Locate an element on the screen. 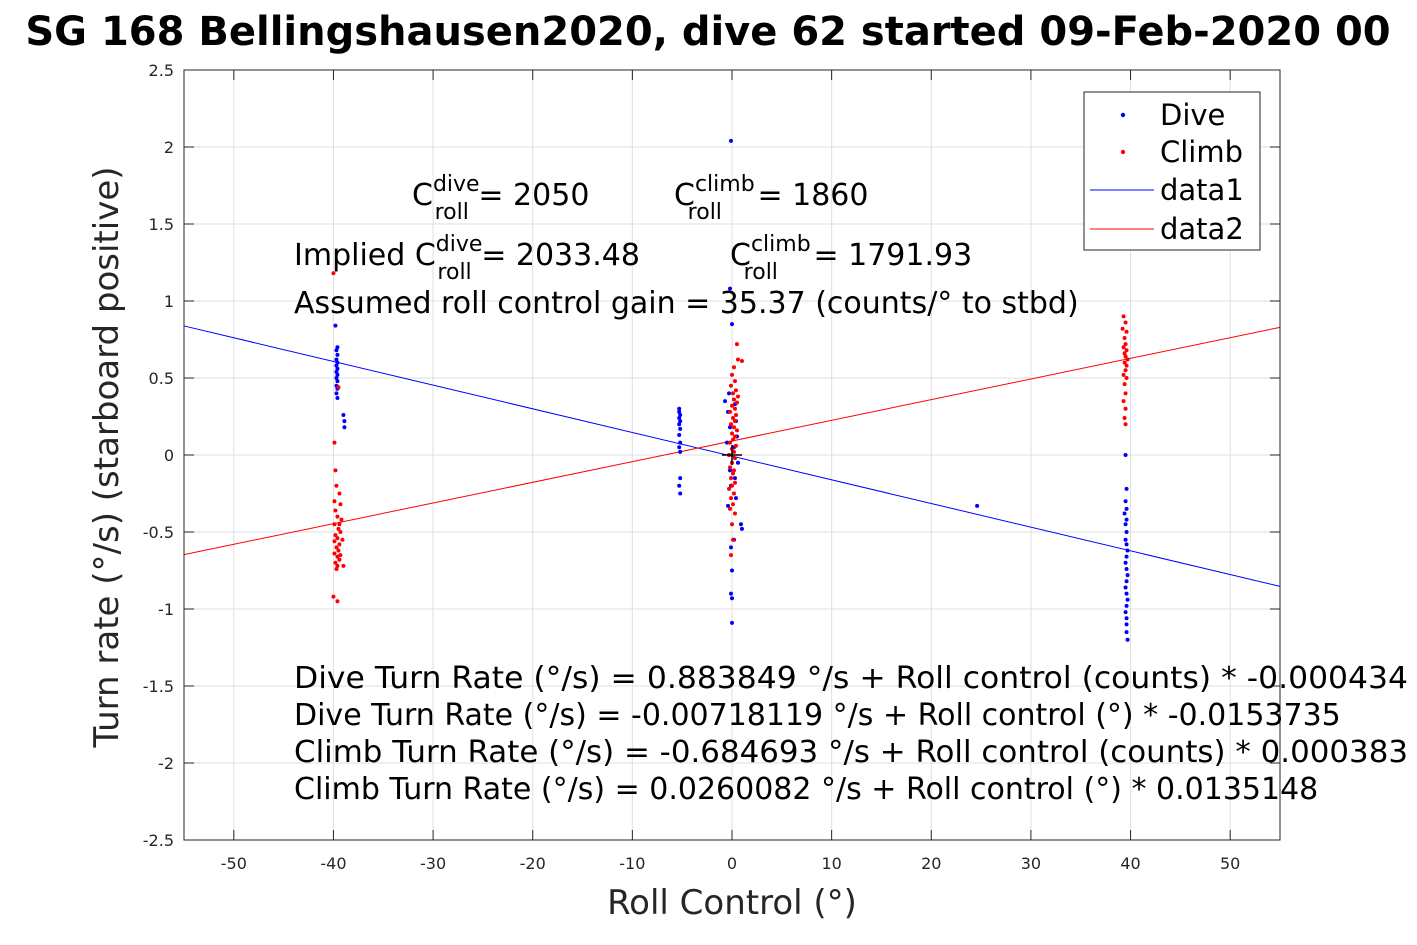  y-axis-label: Turn rate (°/s) (starboard positive) is located at coordinates (107, 457).